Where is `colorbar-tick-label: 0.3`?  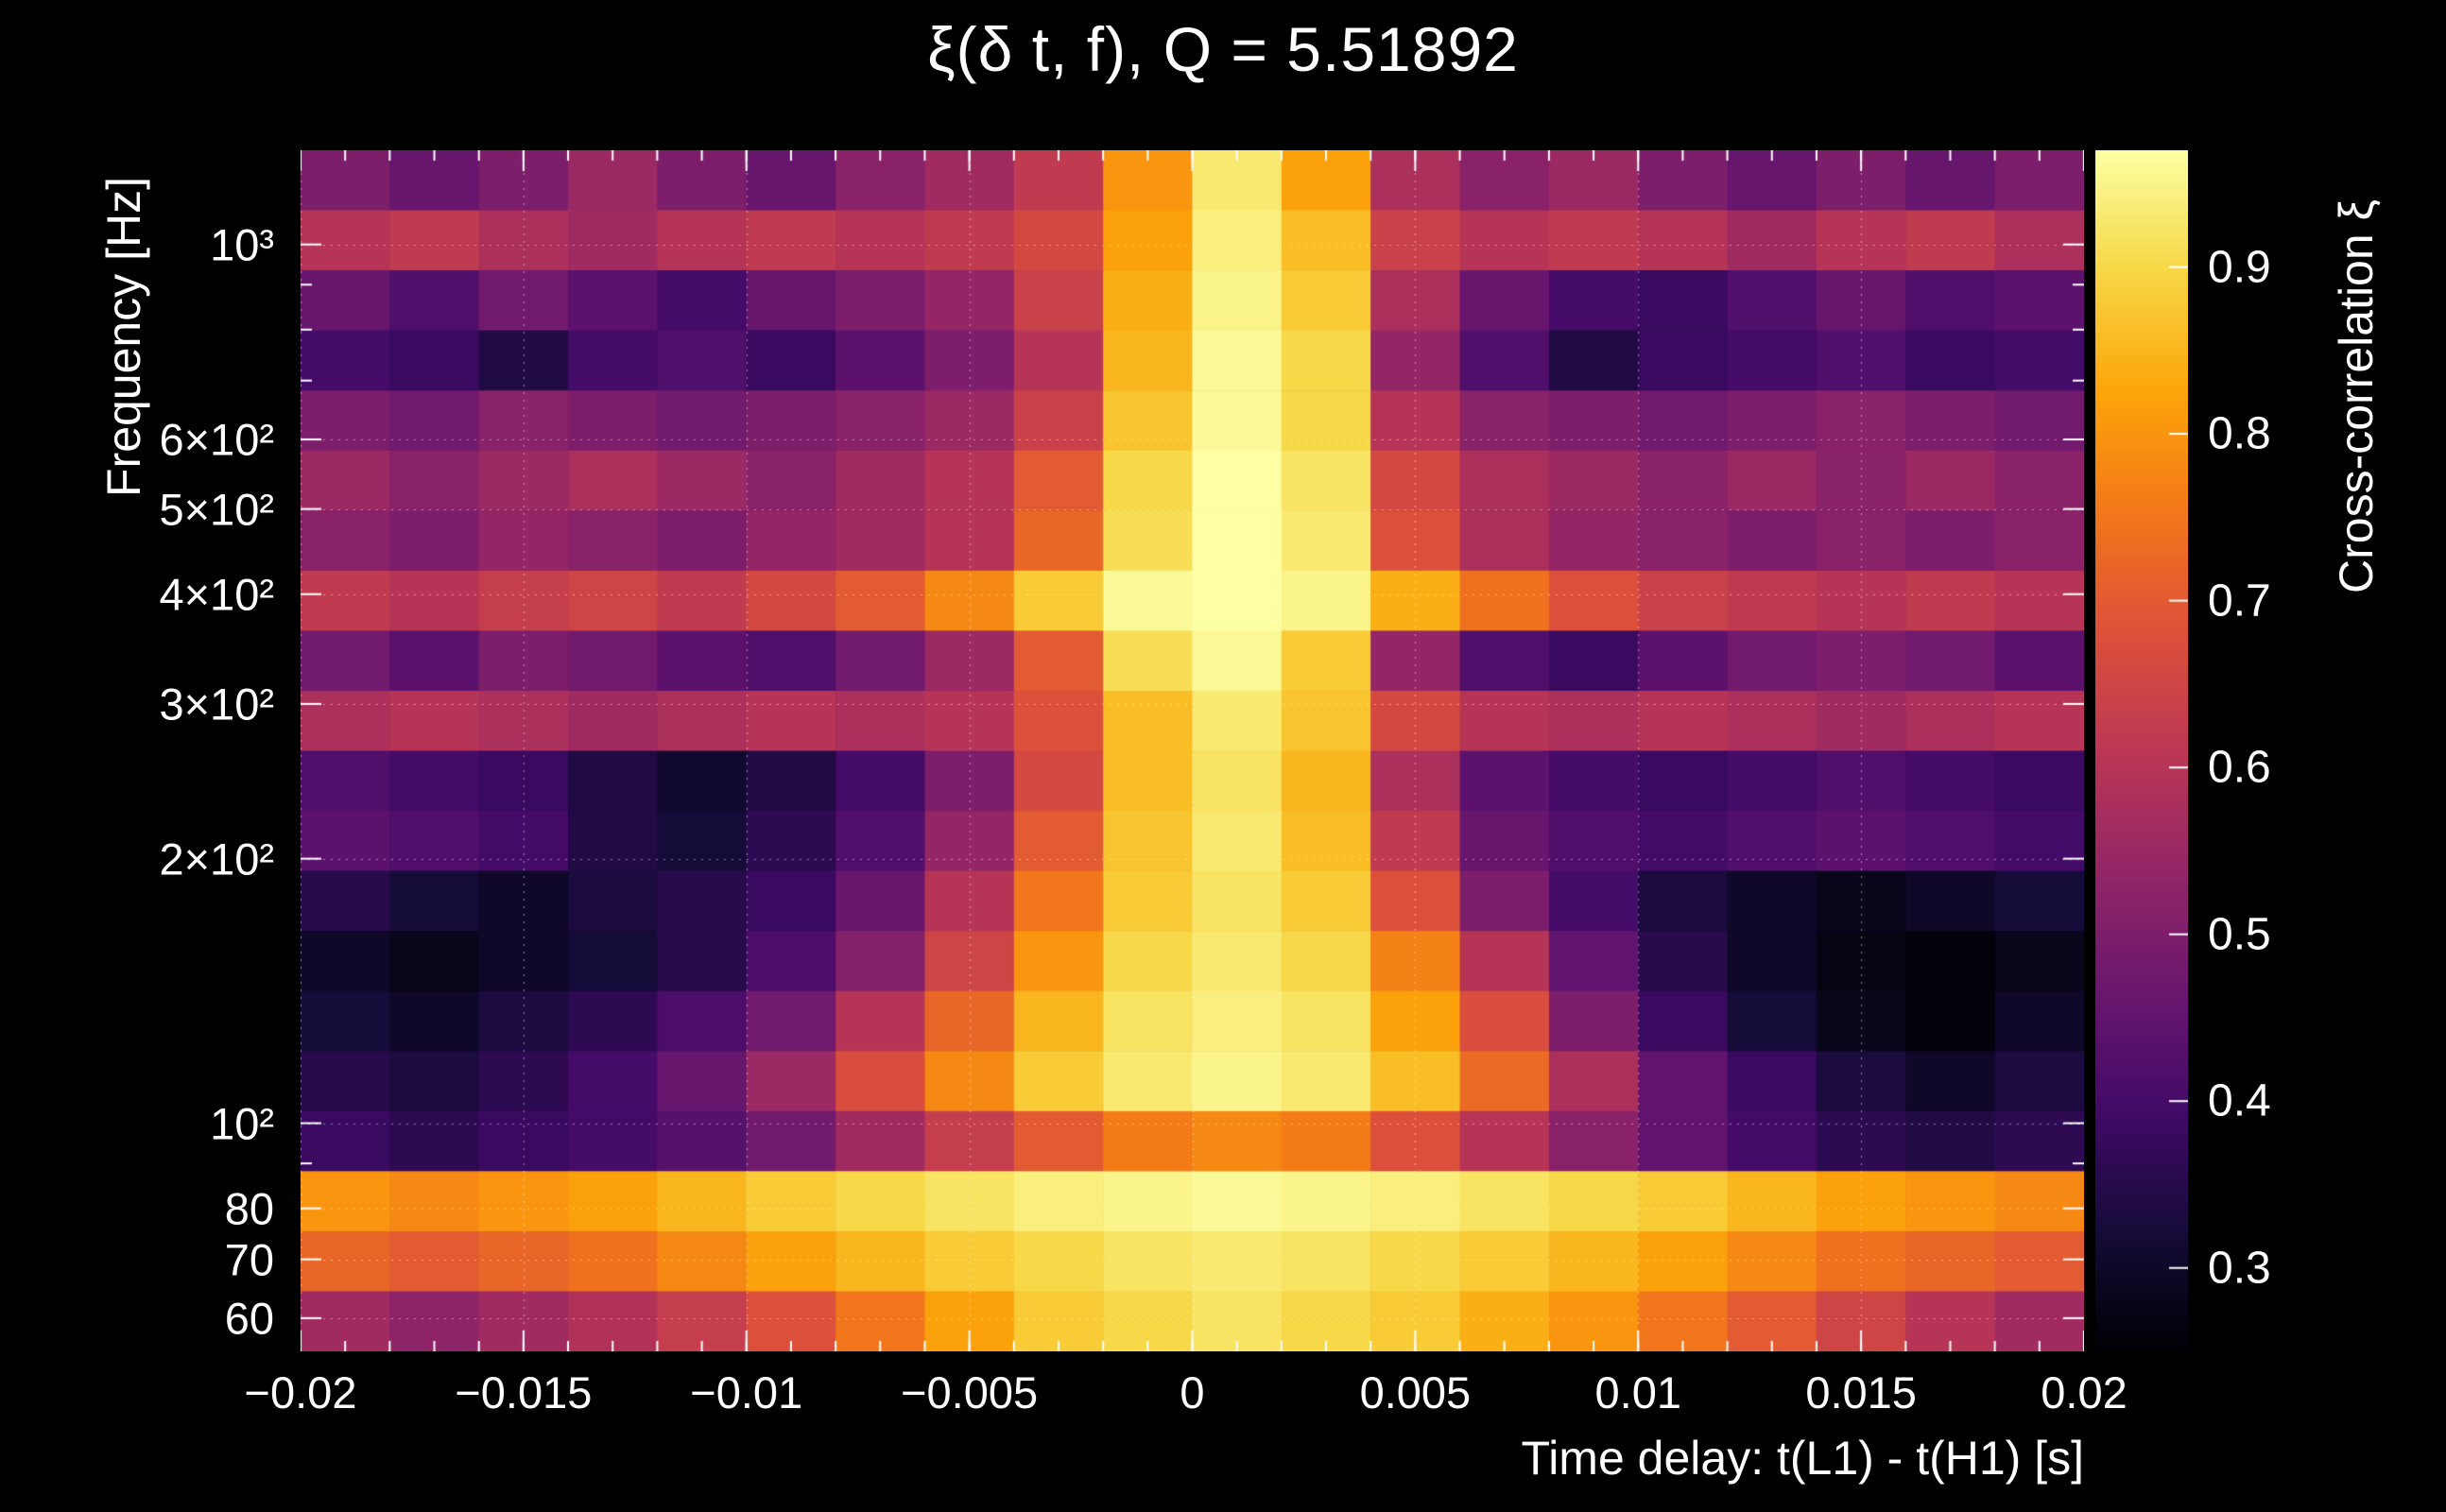 colorbar-tick-label: 0.3 is located at coordinates (2239, 1268).